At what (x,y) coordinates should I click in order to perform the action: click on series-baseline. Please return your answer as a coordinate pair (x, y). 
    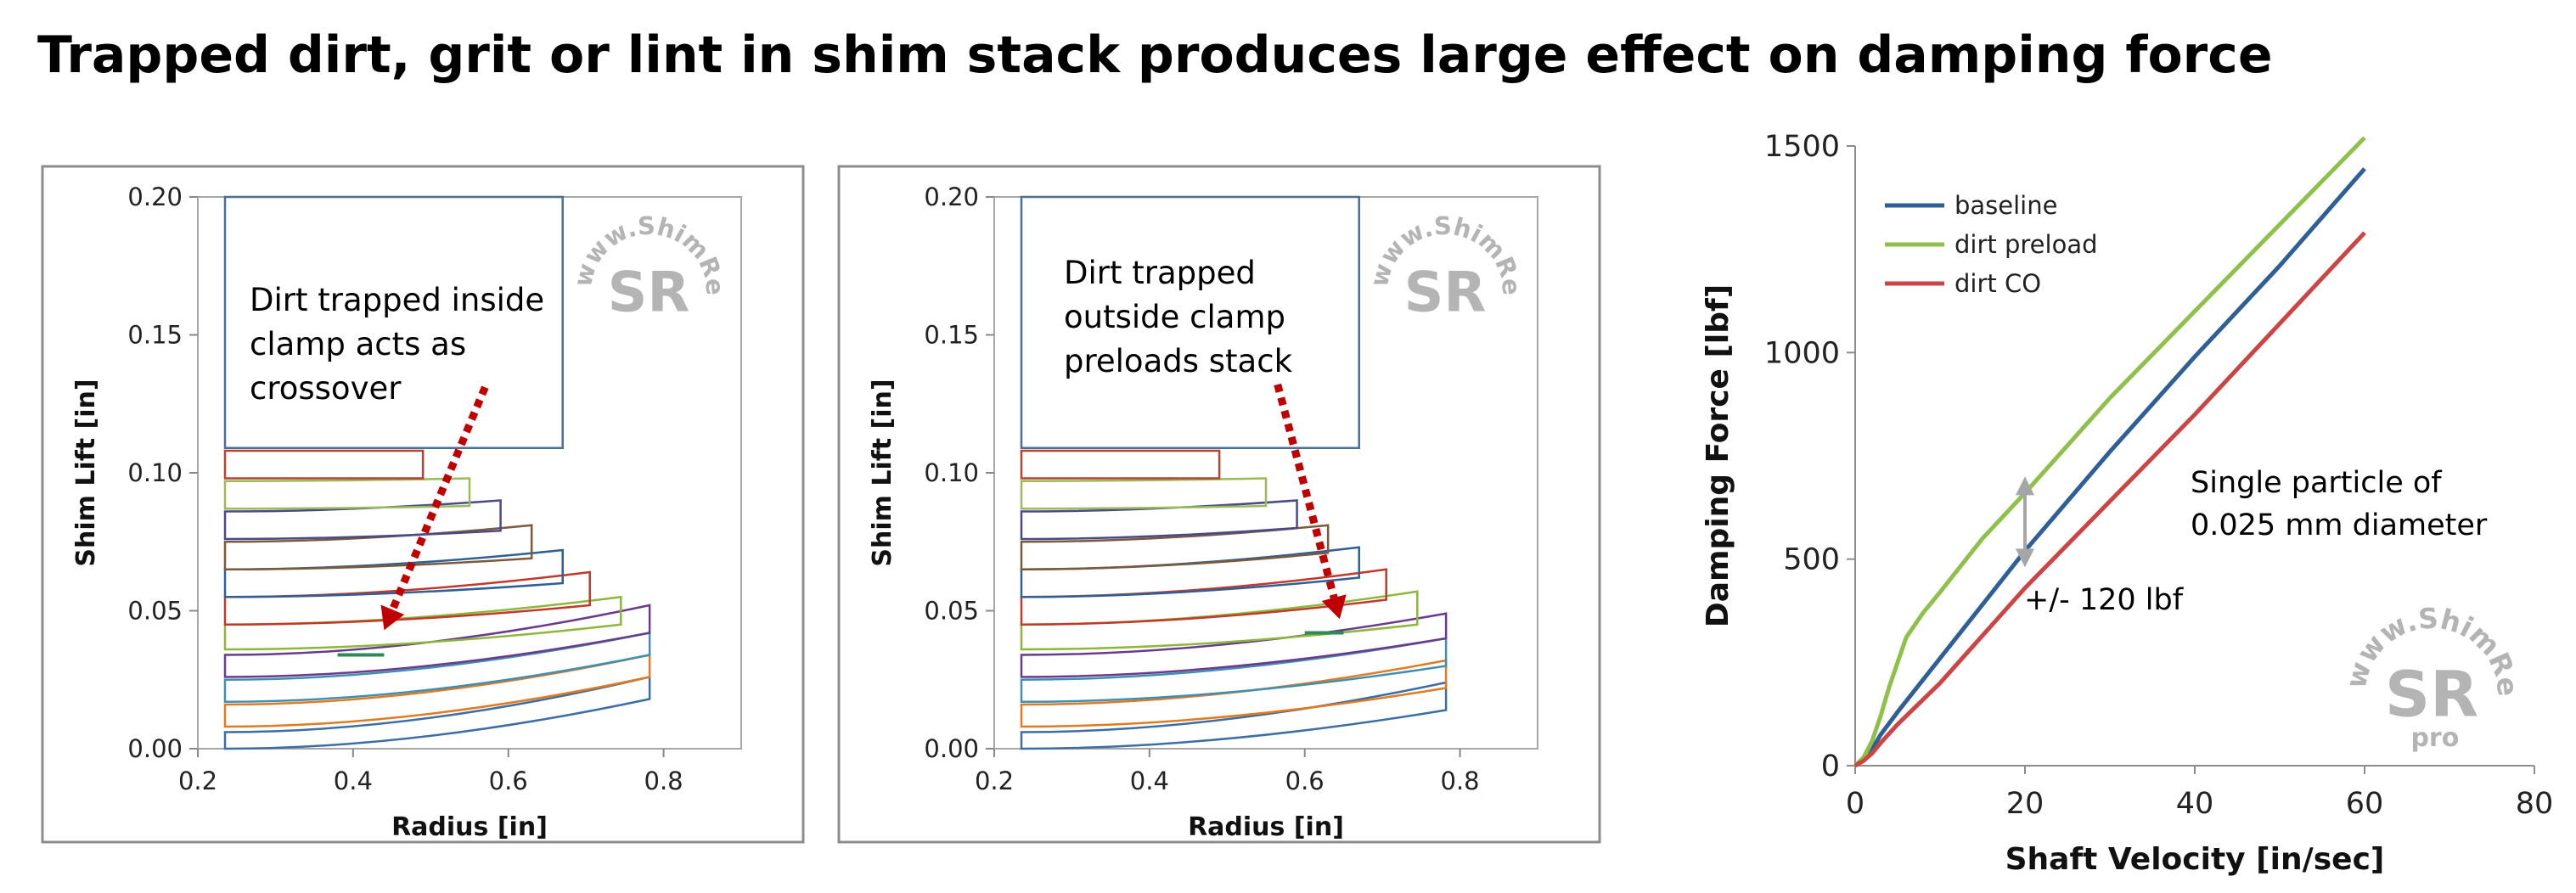
    Looking at the image, I should click on (2109, 467).